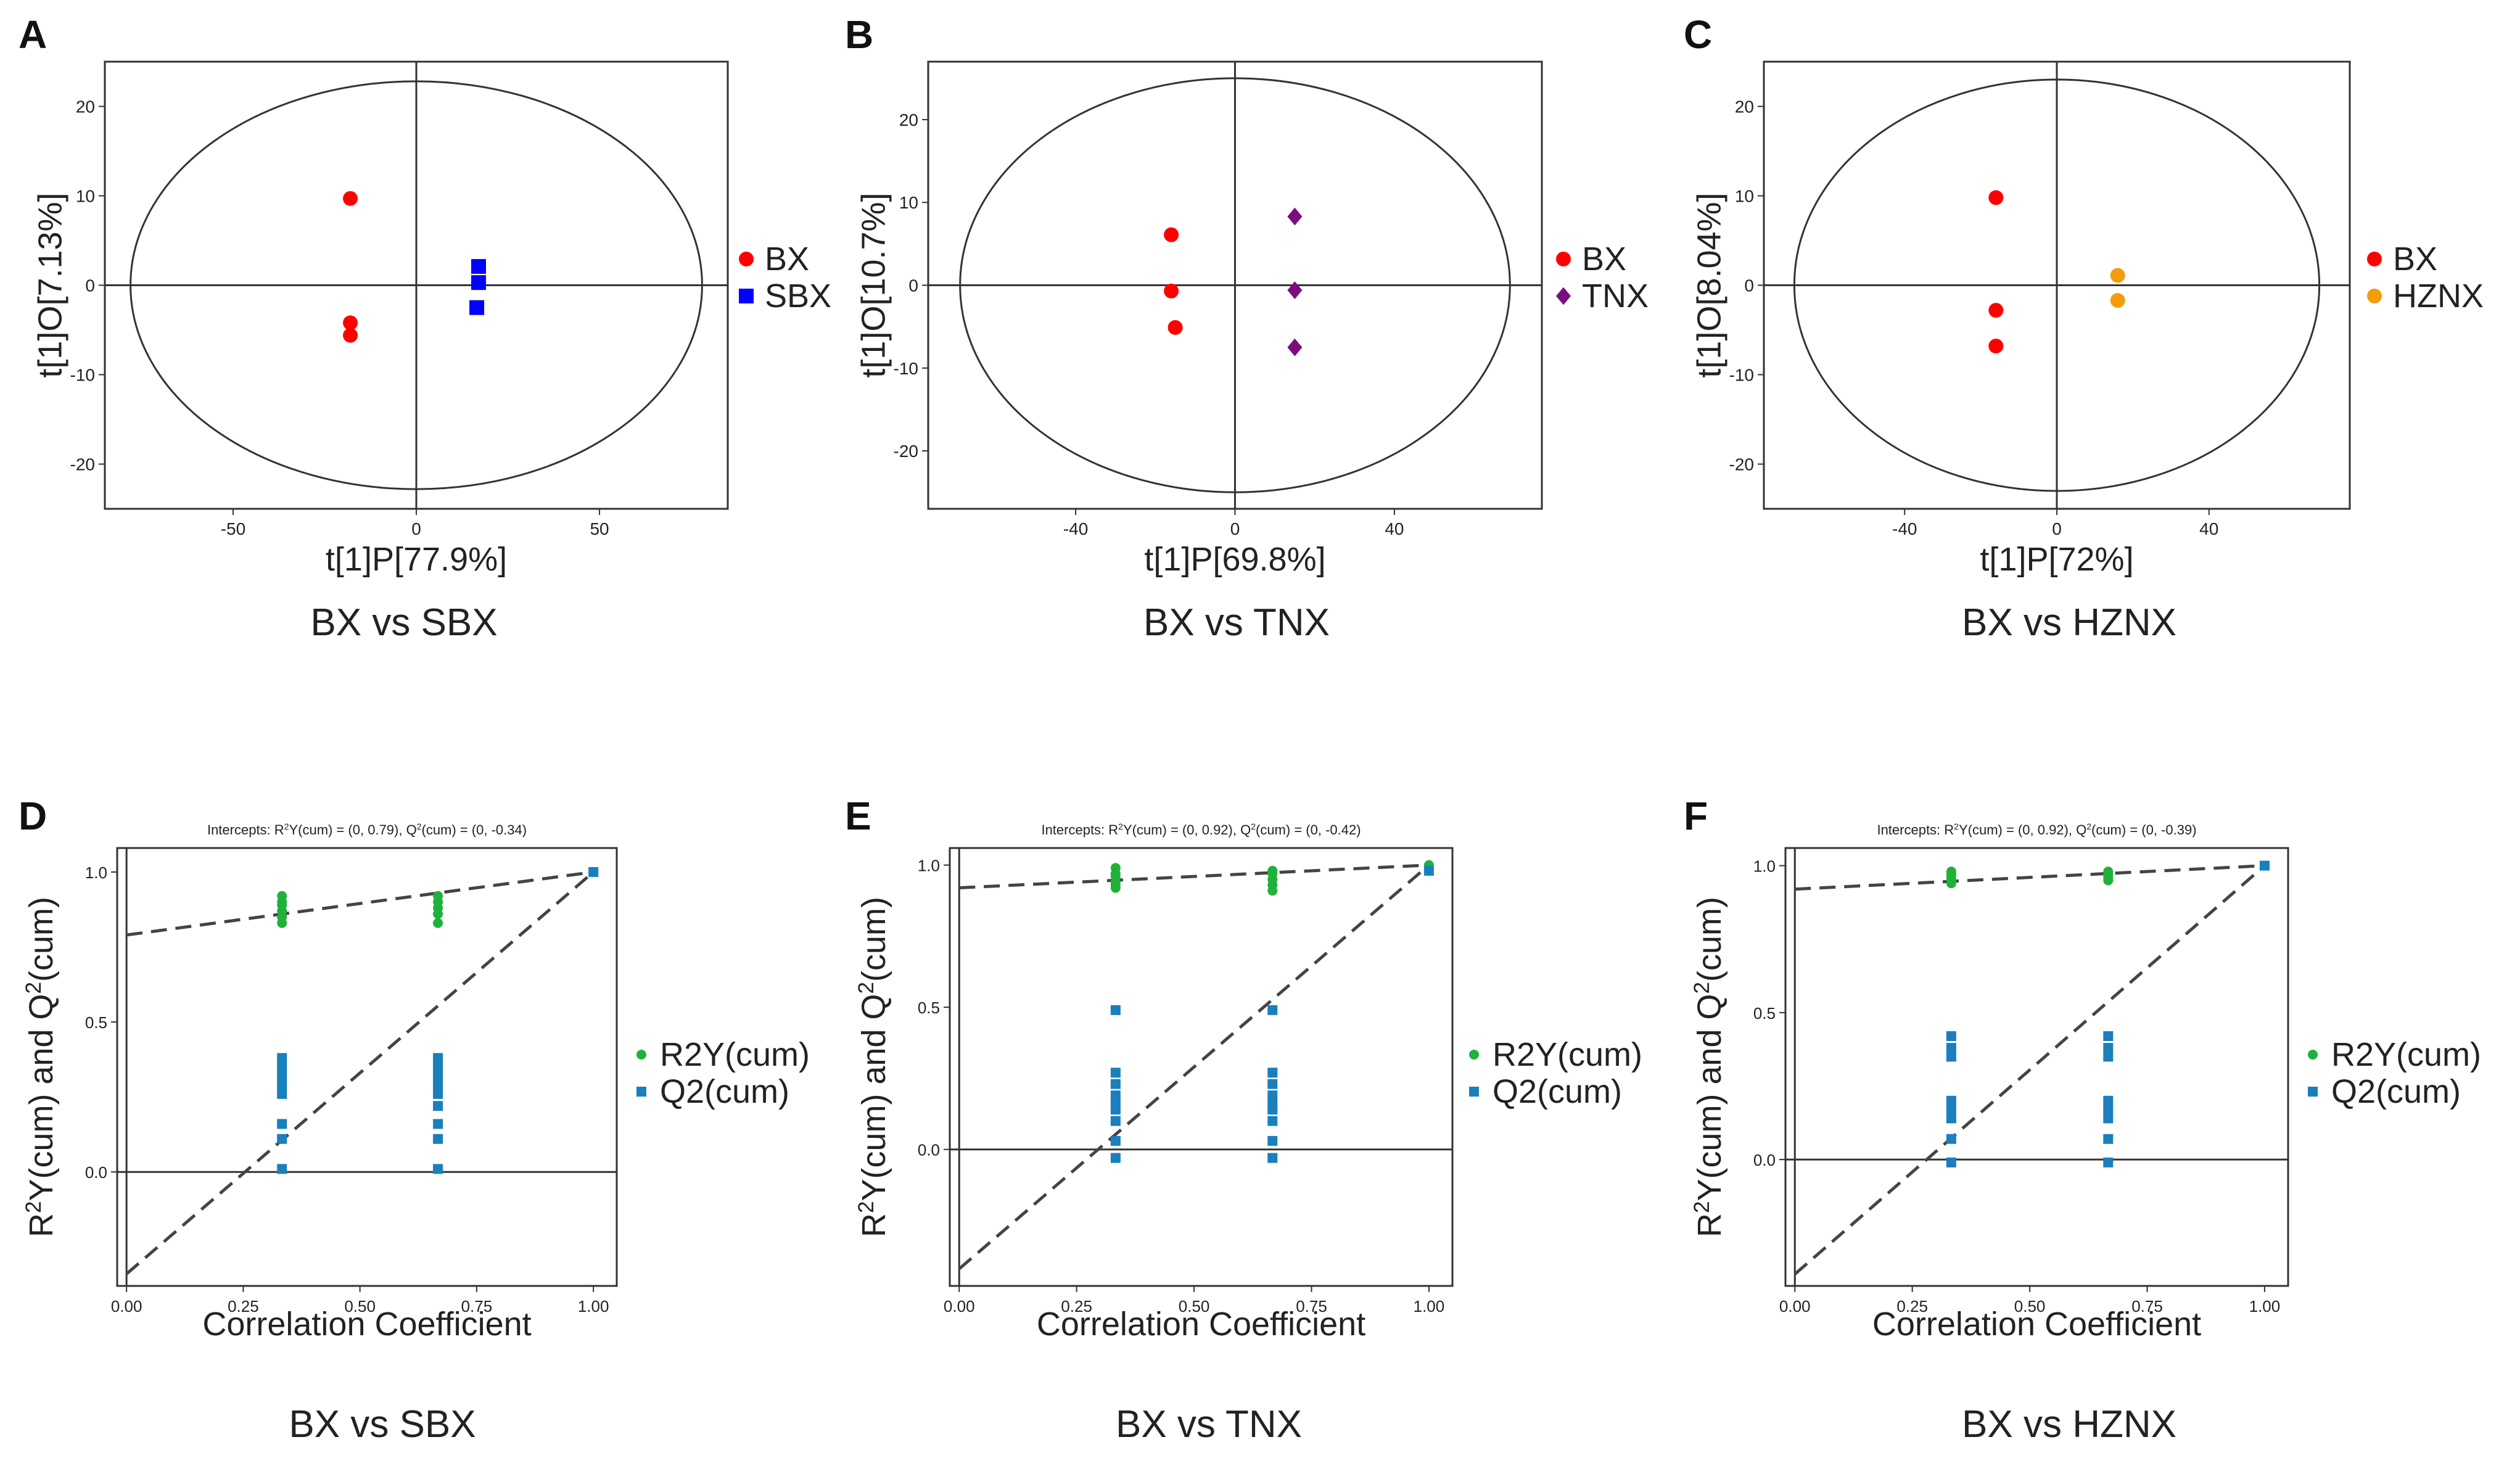  What do you see at coordinates (1234, 559) in the screenshot?
I see `x-axis-title: t[1]P[69.8%]` at bounding box center [1234, 559].